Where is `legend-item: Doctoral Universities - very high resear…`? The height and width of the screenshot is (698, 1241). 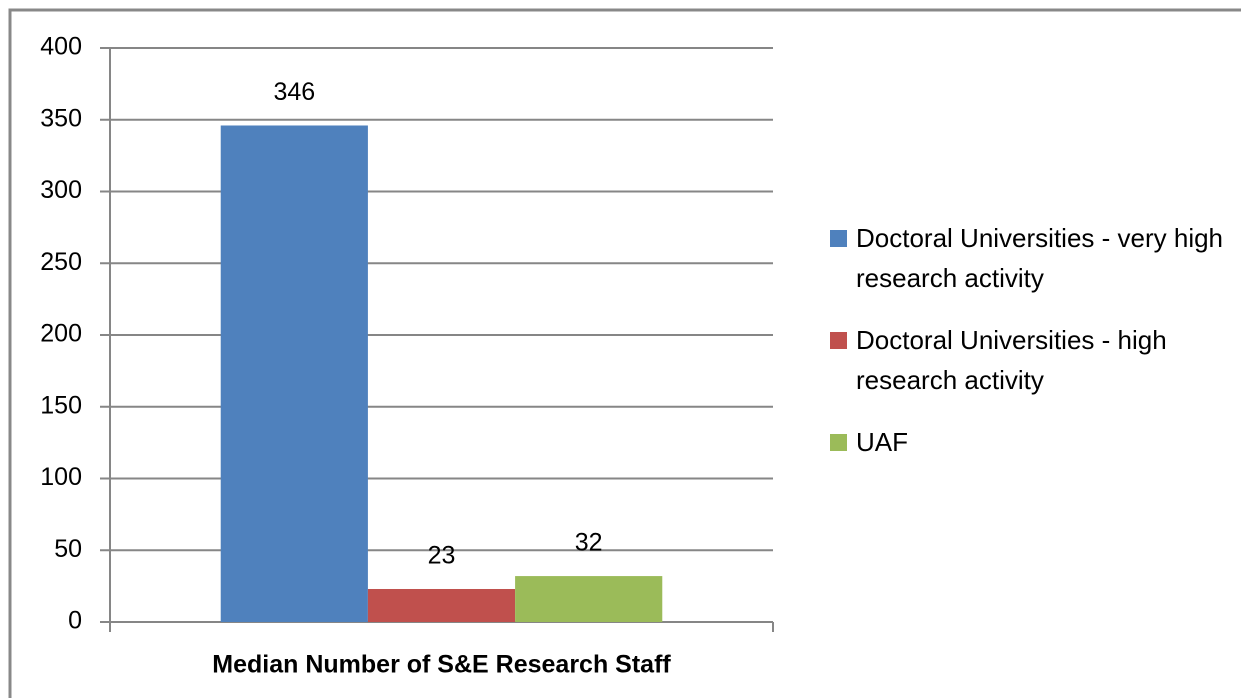 legend-item: Doctoral Universities - very high resear… is located at coordinates (1030, 258).